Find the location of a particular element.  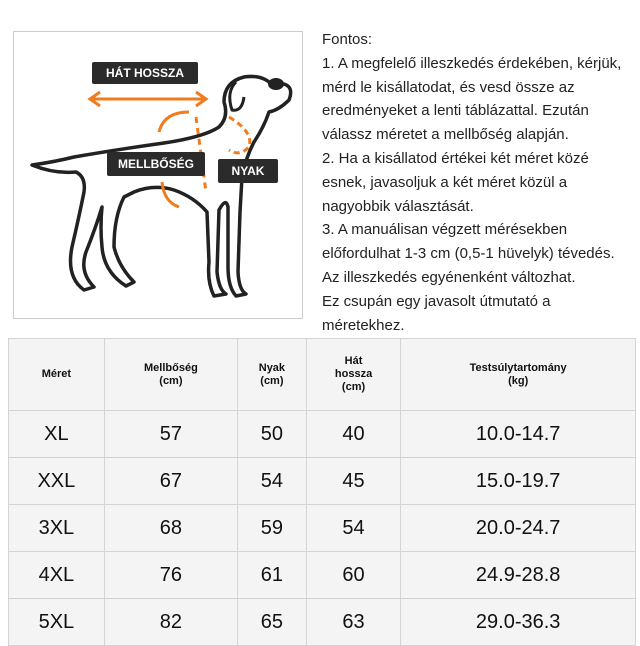

header-text: hossza is located at coordinates (353, 374).